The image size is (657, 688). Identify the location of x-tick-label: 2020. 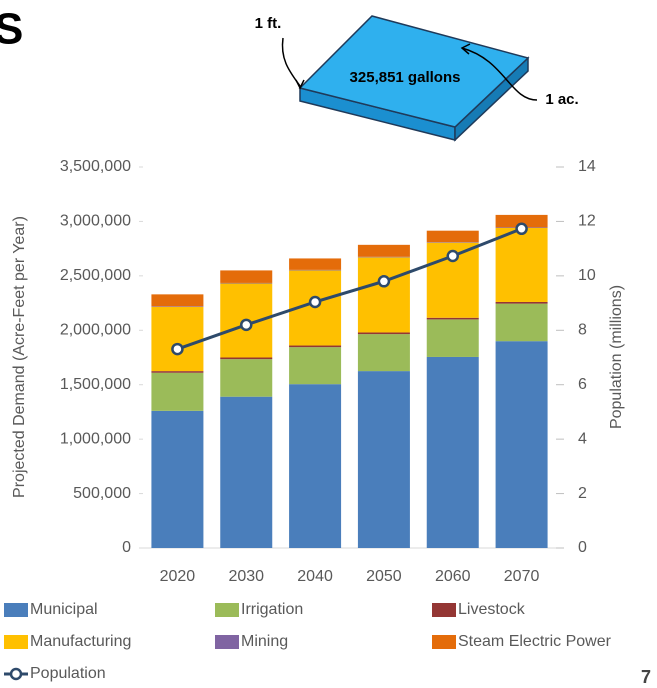
(178, 576).